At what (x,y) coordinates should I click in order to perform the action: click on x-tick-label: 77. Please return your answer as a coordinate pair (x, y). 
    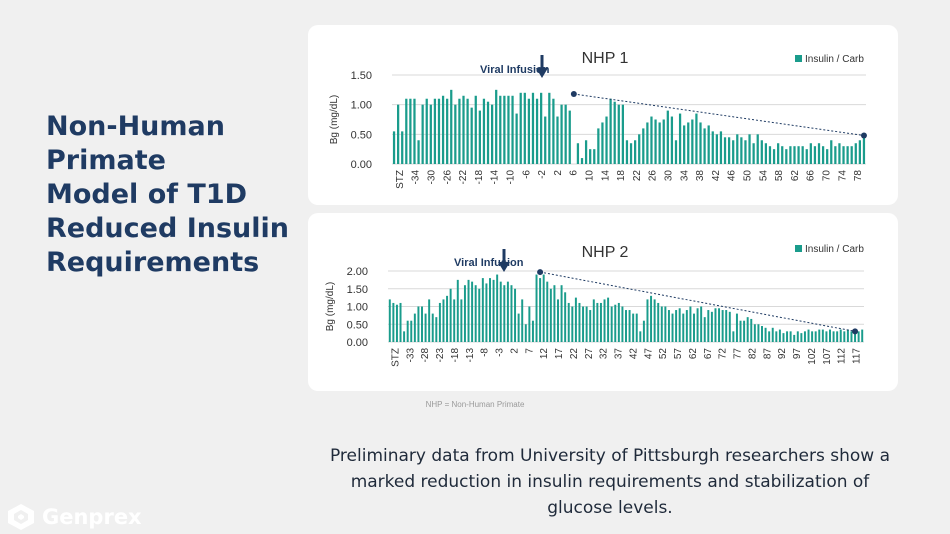
    Looking at the image, I should click on (738, 354).